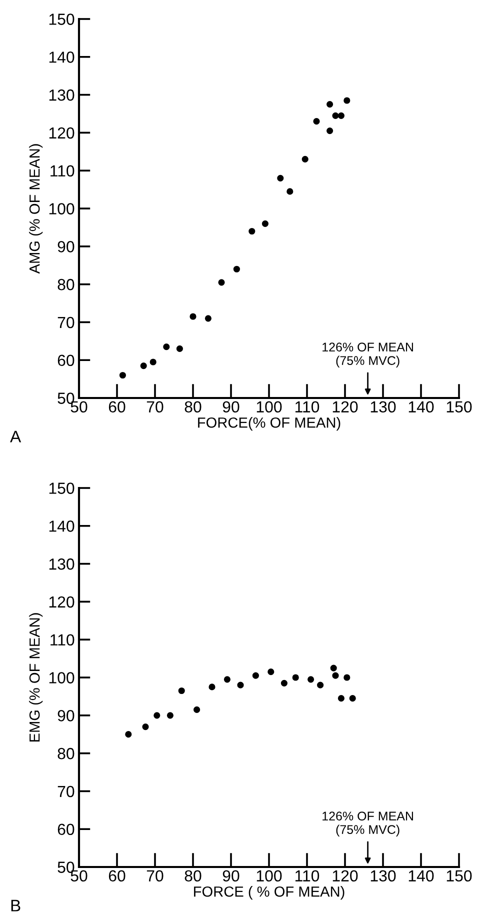 The height and width of the screenshot is (917, 477). Describe the element at coordinates (36, 209) in the screenshot. I see `y-axis-title: AMG (% OF MEAN)` at that location.